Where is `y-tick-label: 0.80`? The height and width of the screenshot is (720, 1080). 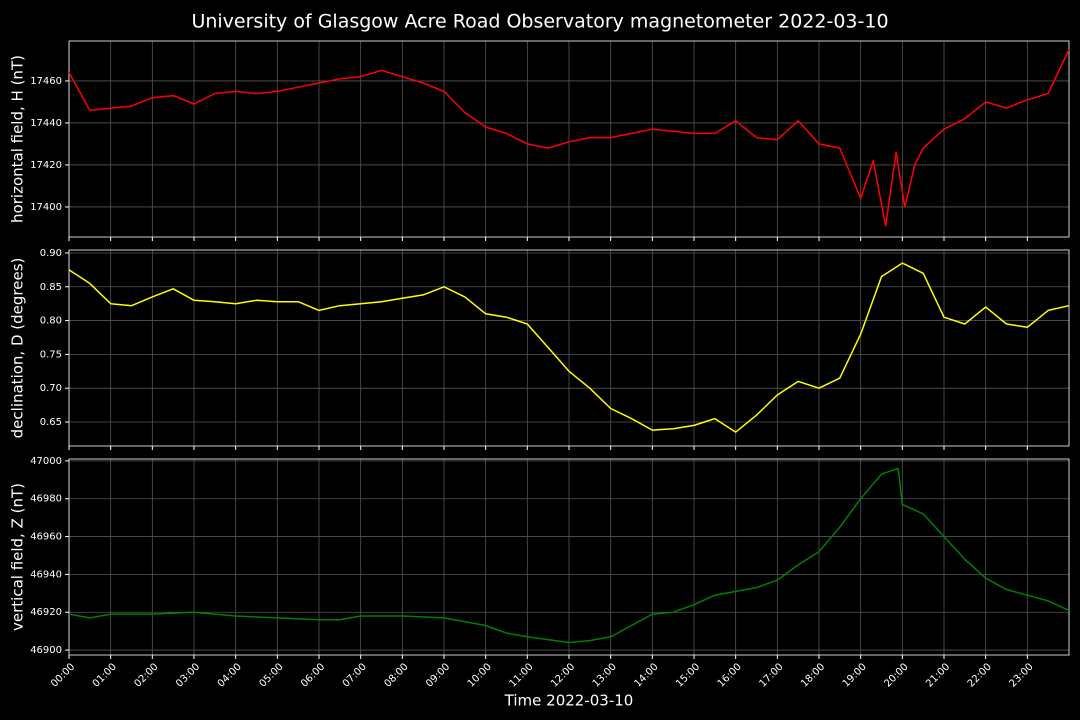 y-tick-label: 0.80 is located at coordinates (51, 321).